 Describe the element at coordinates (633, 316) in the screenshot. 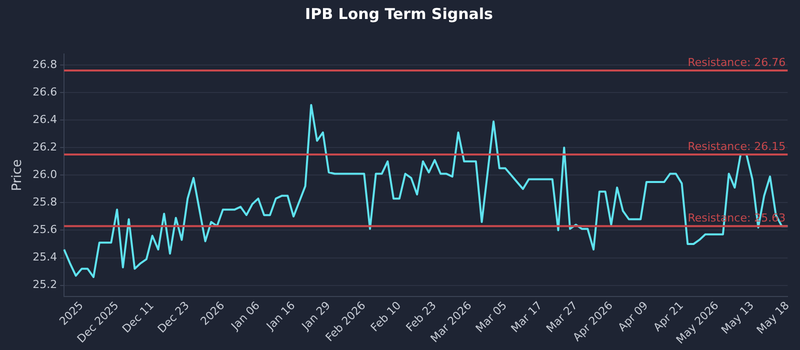

I see `x-tick-label: Apr 09` at that location.